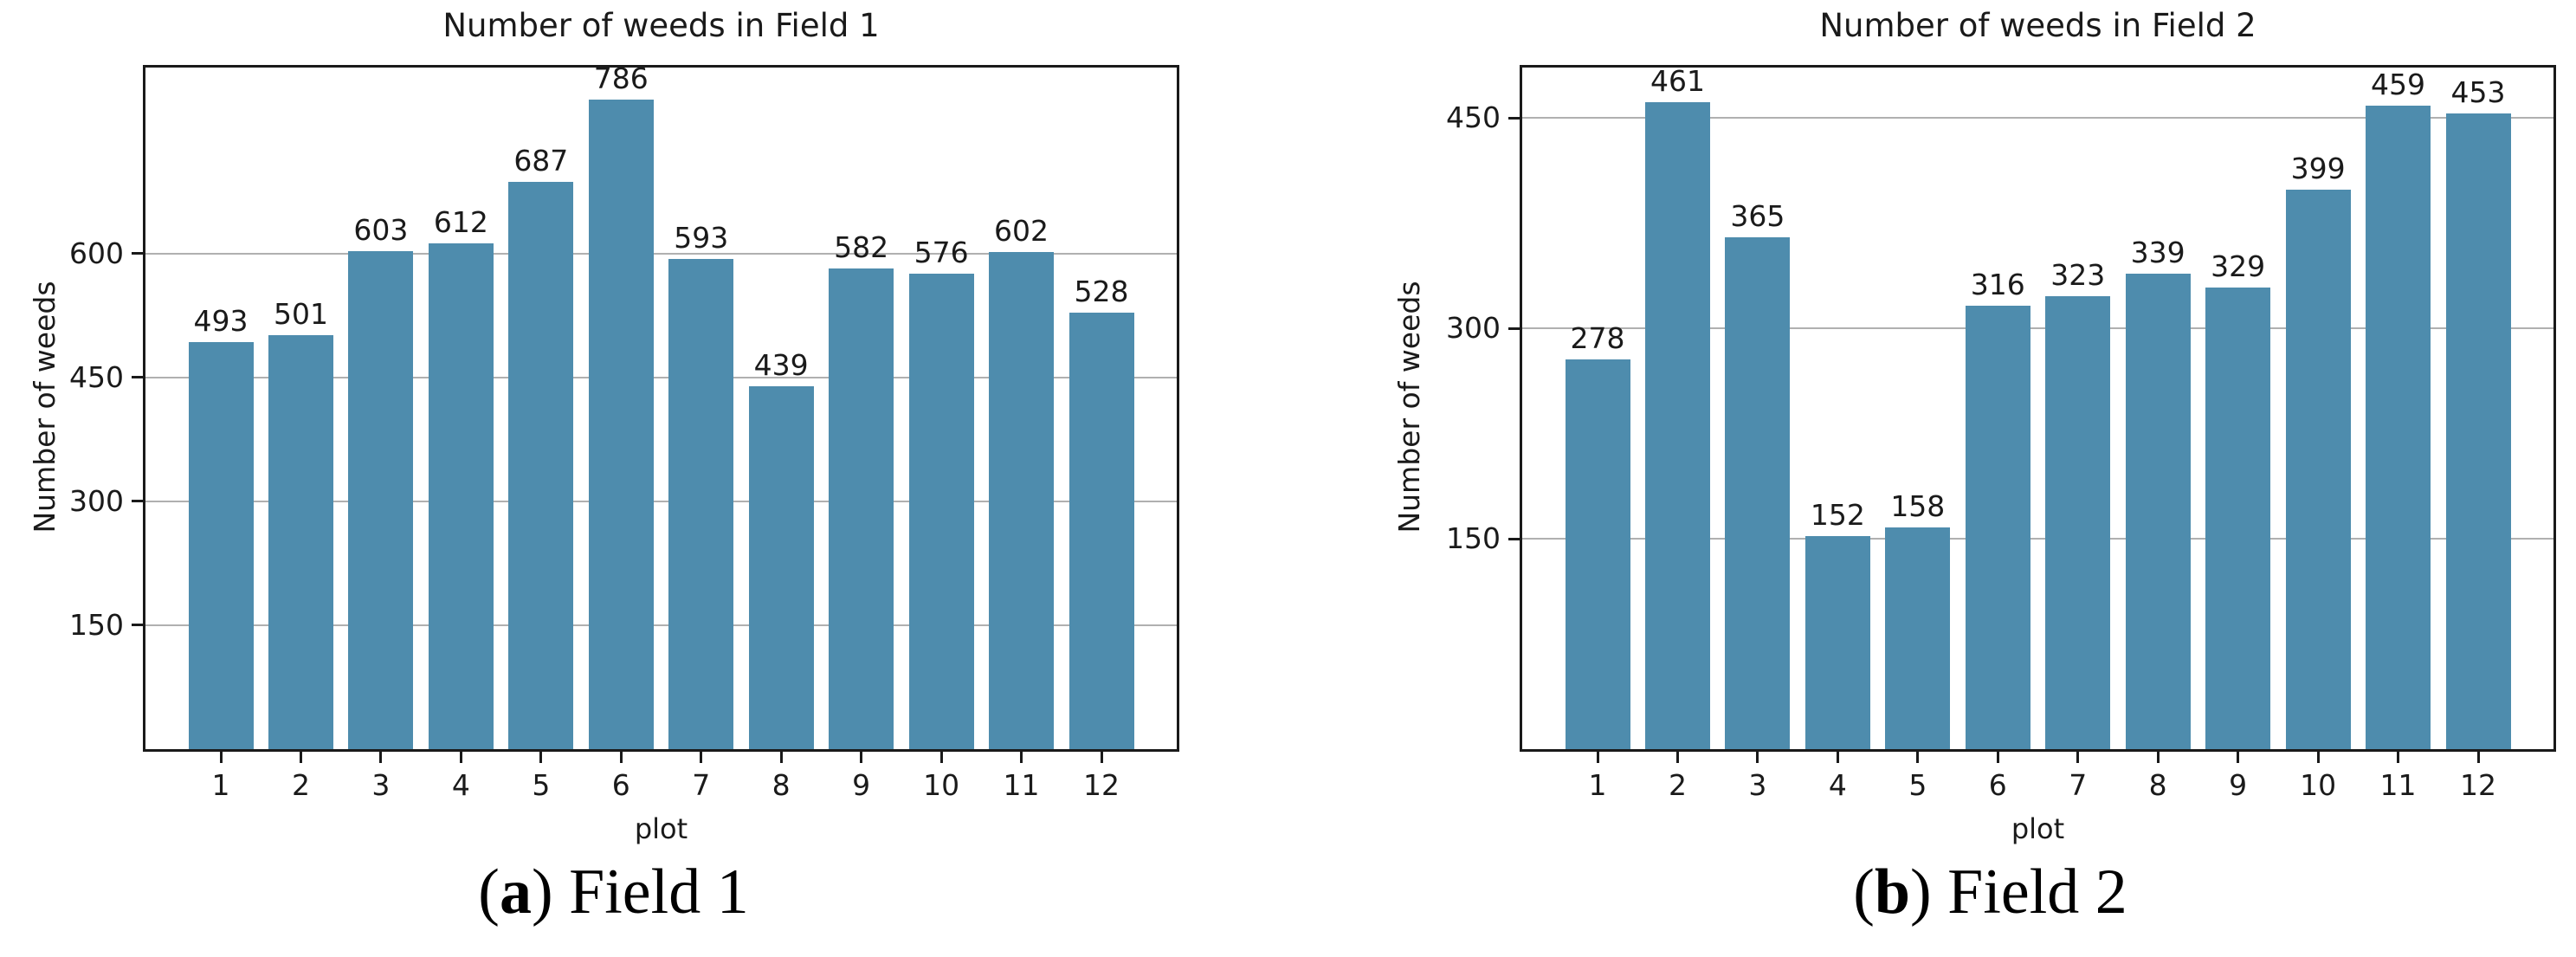 This screenshot has height=957, width=2576. Describe the element at coordinates (461, 222) in the screenshot. I see `bar-value-label: 612` at that location.